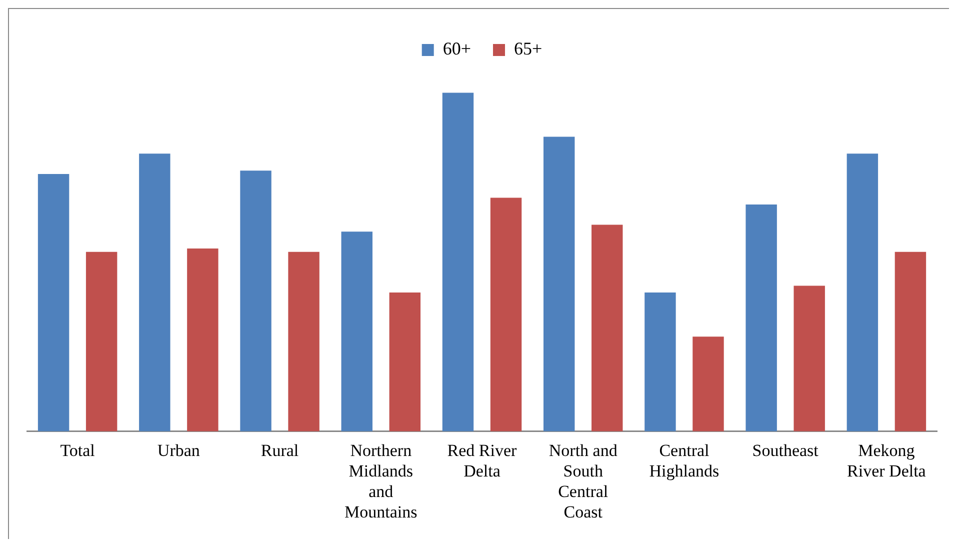 Image resolution: width=958 pixels, height=545 pixels. I want to click on x-tick-label: Southeast, so click(785, 450).